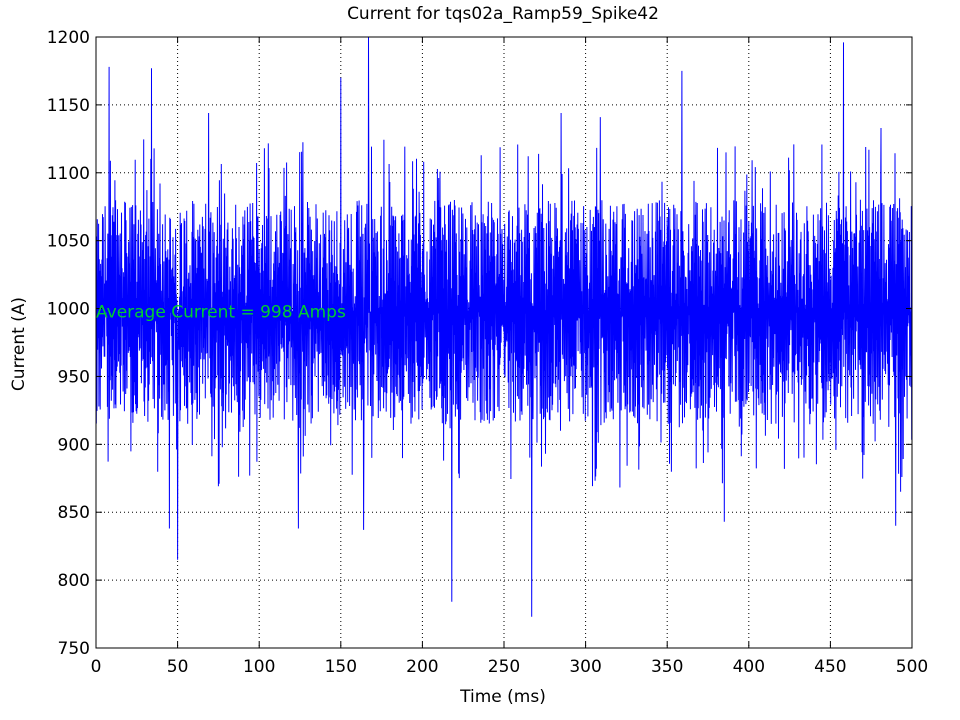 The height and width of the screenshot is (720, 960). I want to click on x-tick-label: 100, so click(259, 667).